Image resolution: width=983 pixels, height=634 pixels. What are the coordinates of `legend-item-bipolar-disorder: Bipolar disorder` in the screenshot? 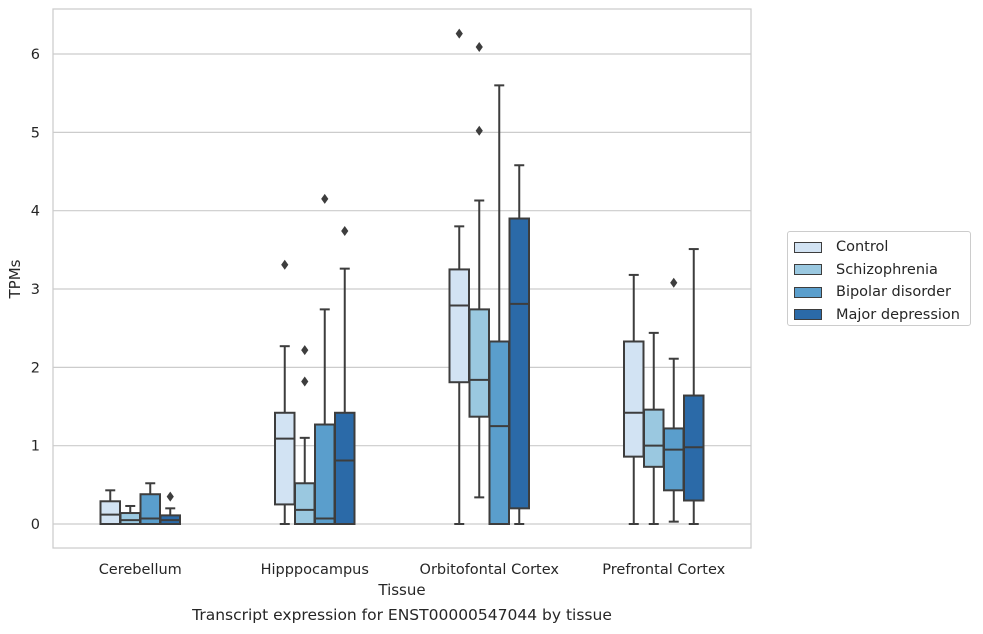 It's located at (882, 292).